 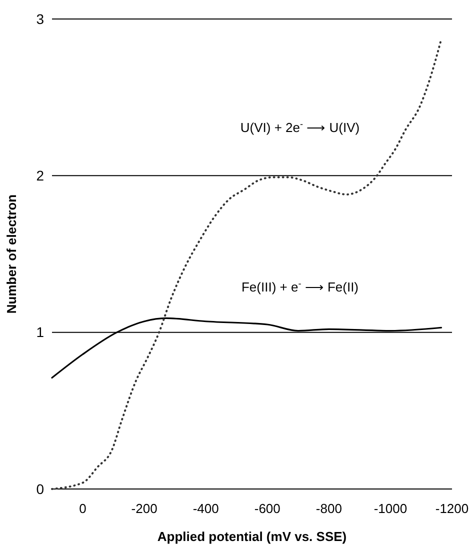 What do you see at coordinates (252, 536) in the screenshot?
I see `x-axis-title: Applied potential (mV vs. SSE)` at bounding box center [252, 536].